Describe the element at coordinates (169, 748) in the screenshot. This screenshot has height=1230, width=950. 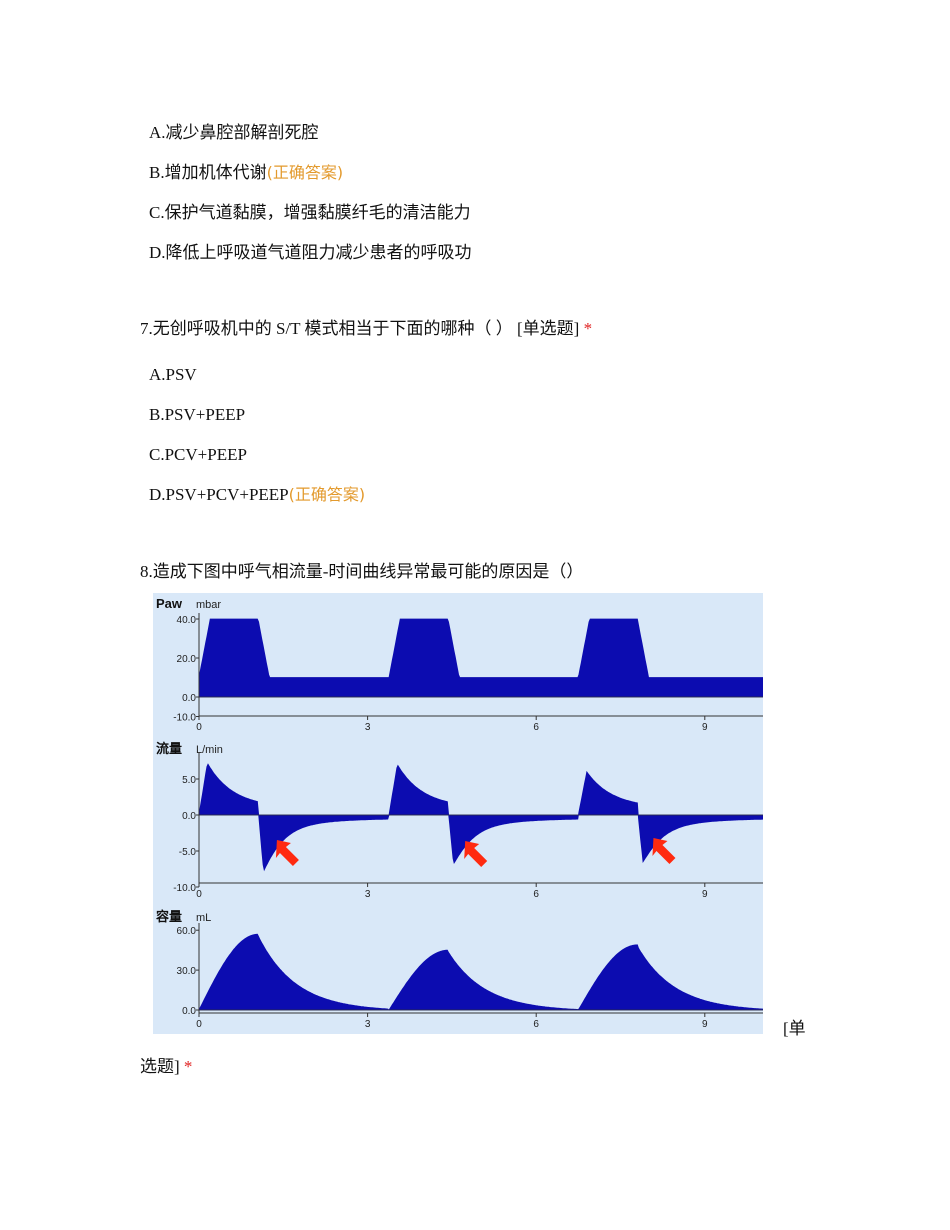
I see `panel-label: 流量` at that location.